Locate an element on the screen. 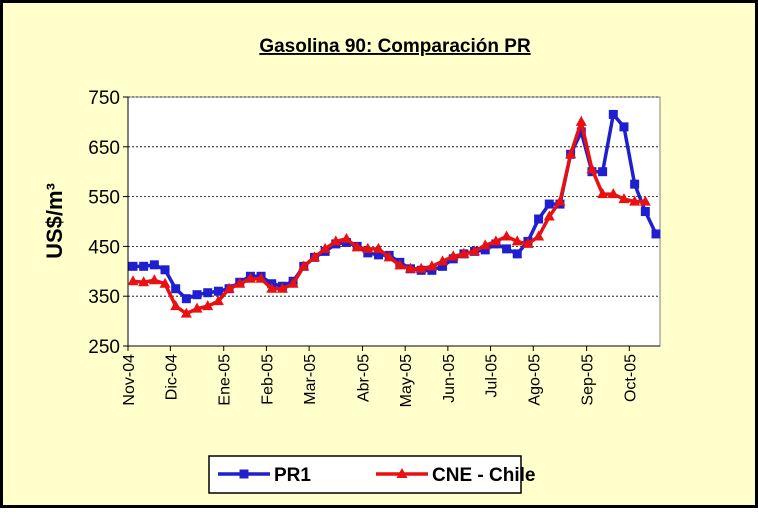 This screenshot has height=513, width=758. x-tick-label: Ene-05 is located at coordinates (225, 380).